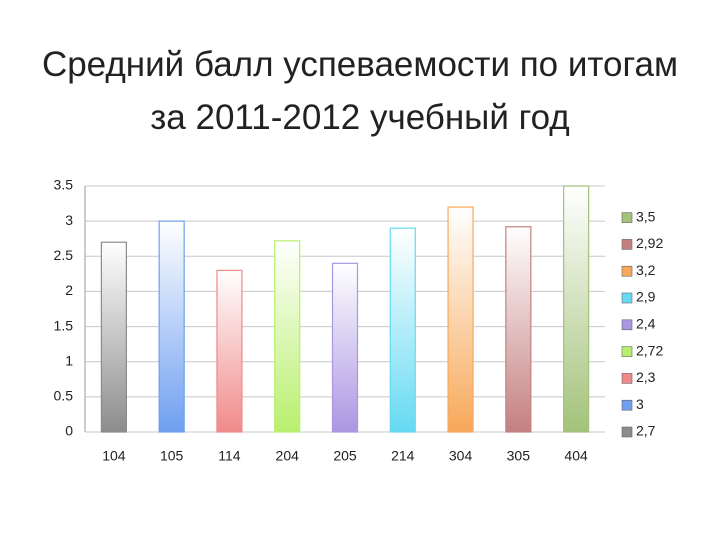 This screenshot has width=720, height=540. Describe the element at coordinates (288, 456) in the screenshot. I see `x-tick-label: 204` at that location.